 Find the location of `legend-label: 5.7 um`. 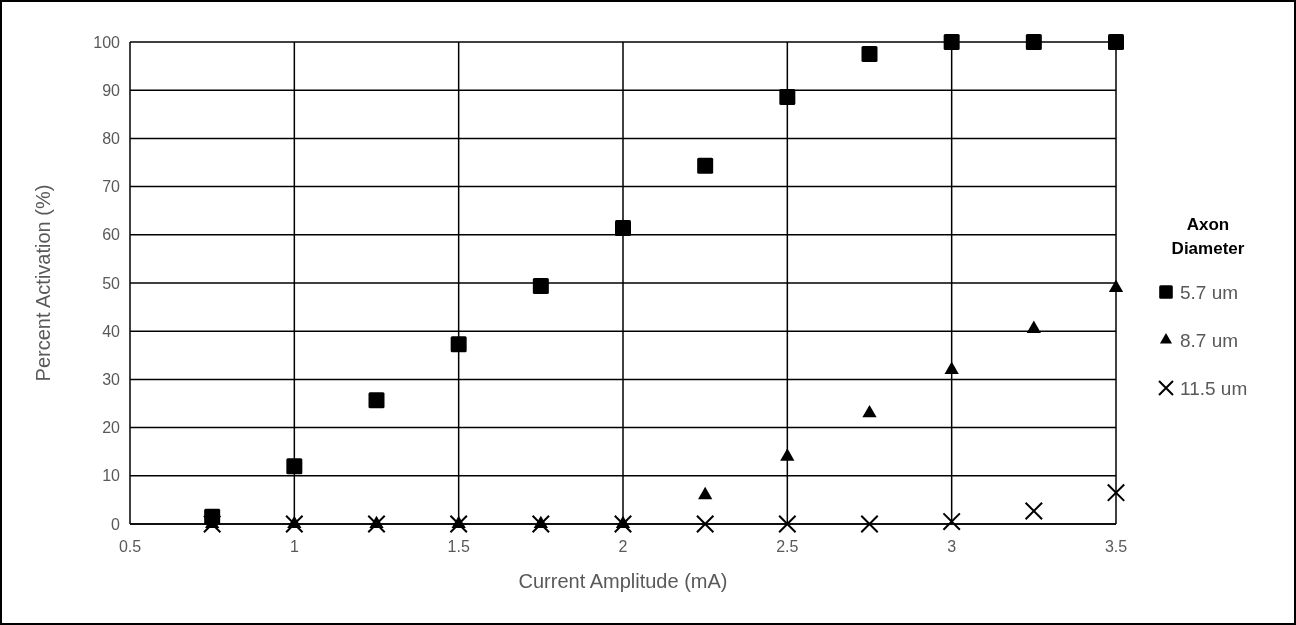

legend-label: 5.7 um is located at coordinates (1209, 292).